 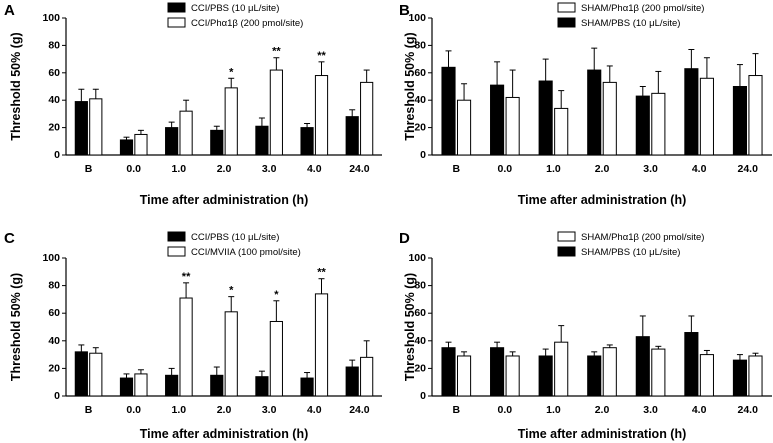 What do you see at coordinates (404, 10) in the screenshot?
I see `panel-label: B` at bounding box center [404, 10].